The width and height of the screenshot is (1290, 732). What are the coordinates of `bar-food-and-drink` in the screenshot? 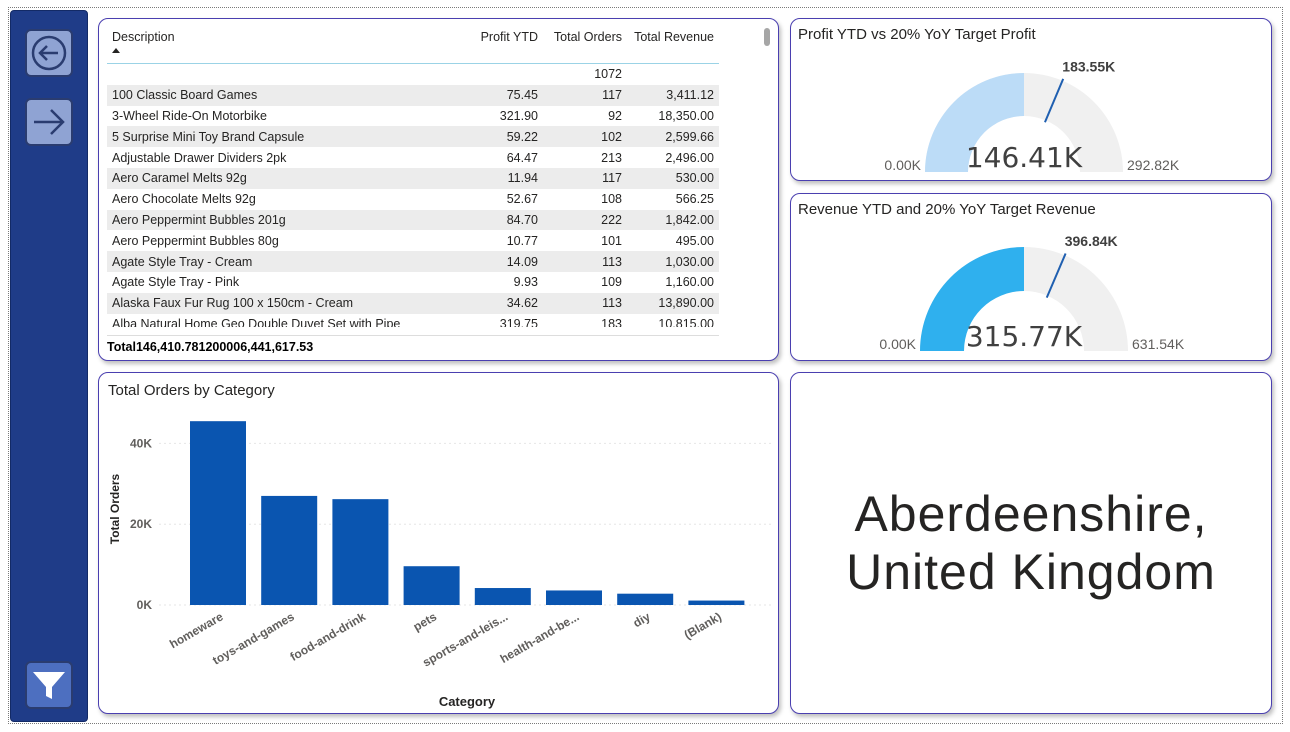 It's located at (360, 552).